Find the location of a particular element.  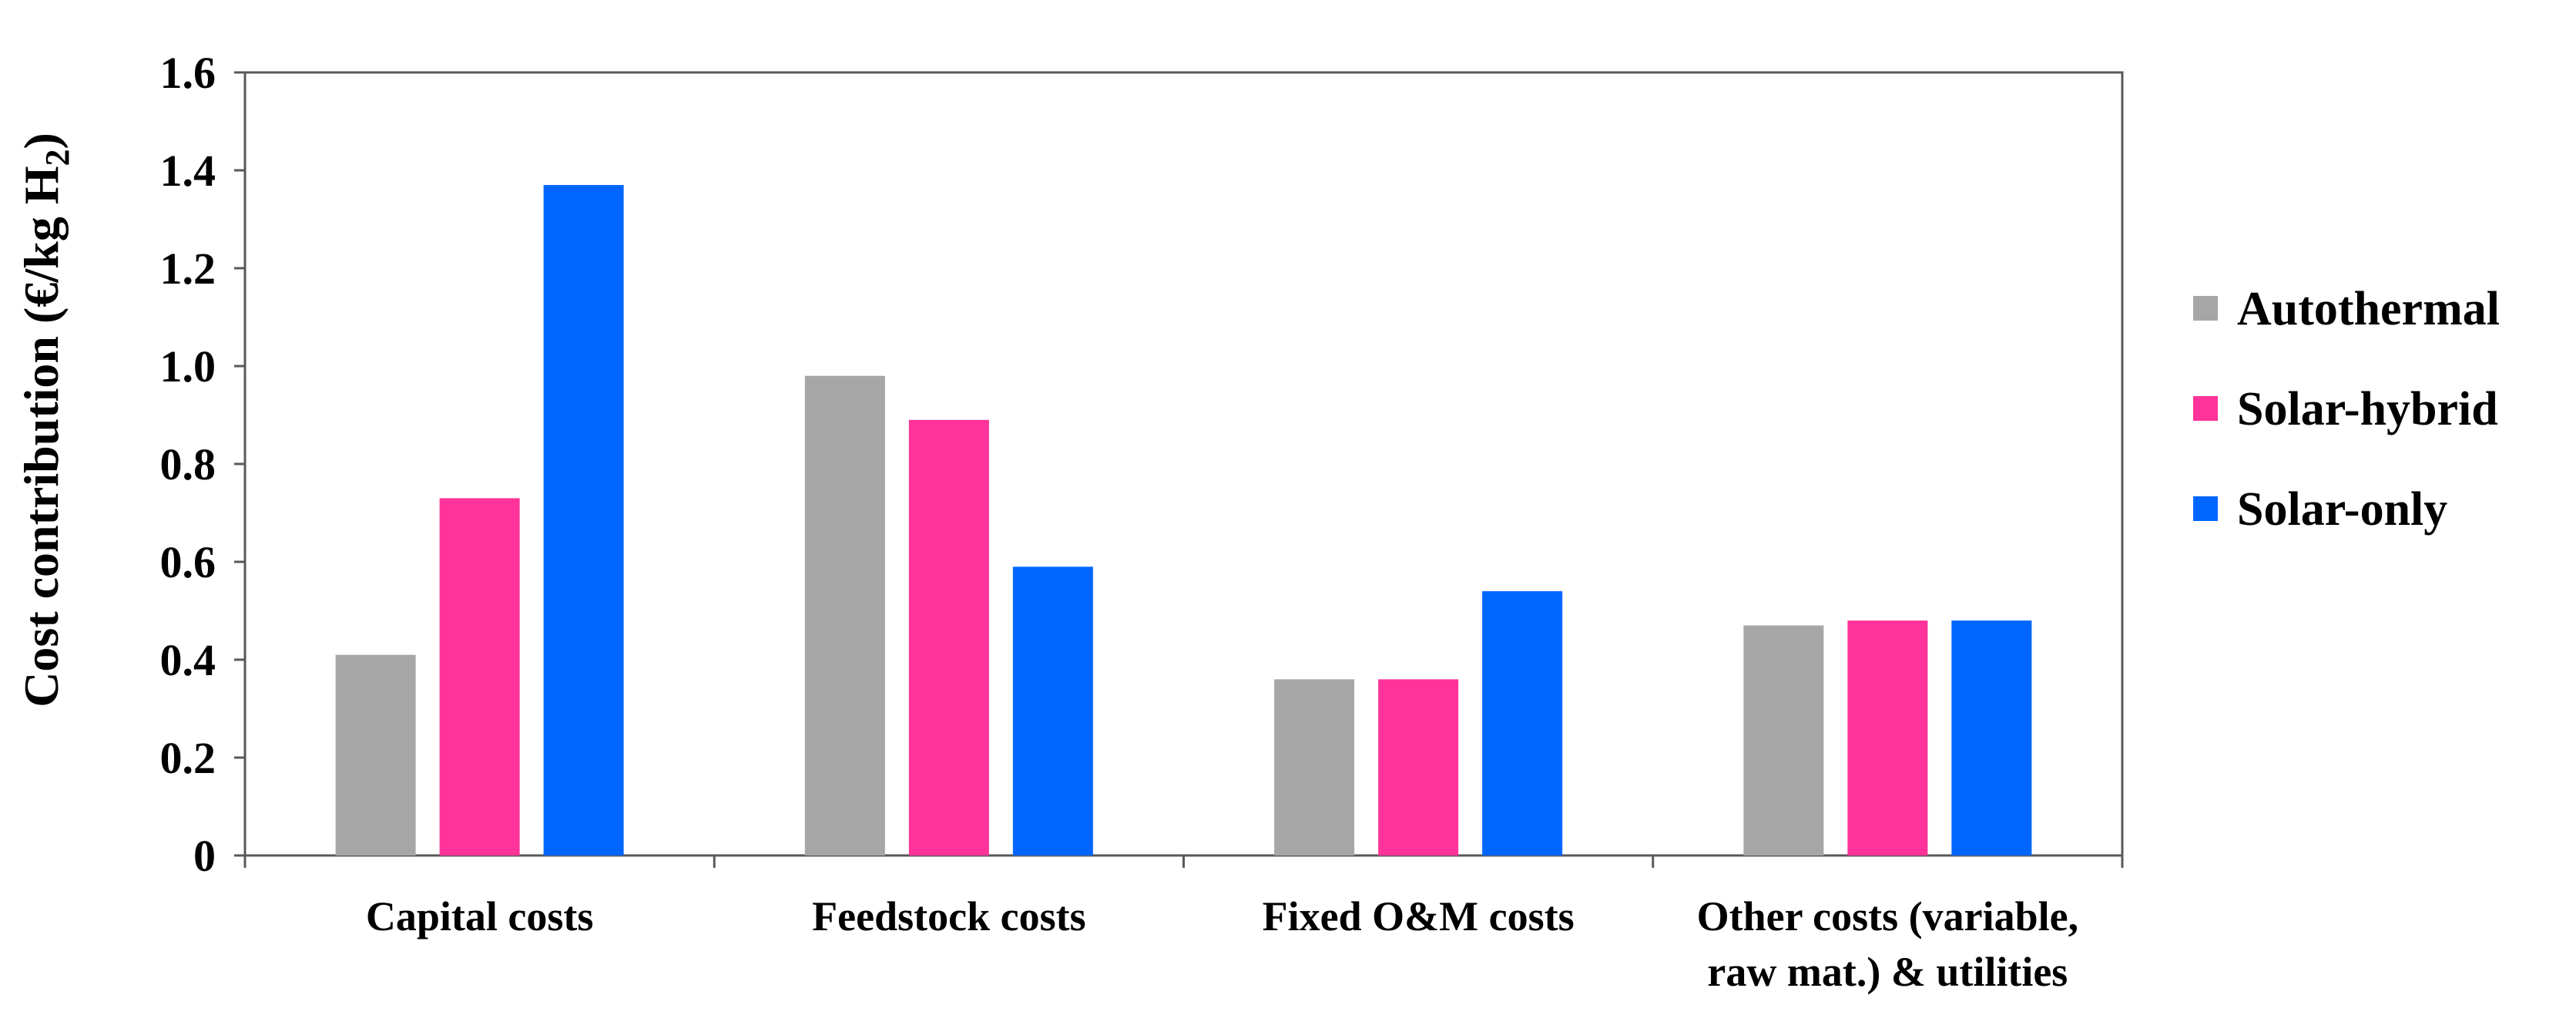

y-tick-label: 0.6 is located at coordinates (188, 562).